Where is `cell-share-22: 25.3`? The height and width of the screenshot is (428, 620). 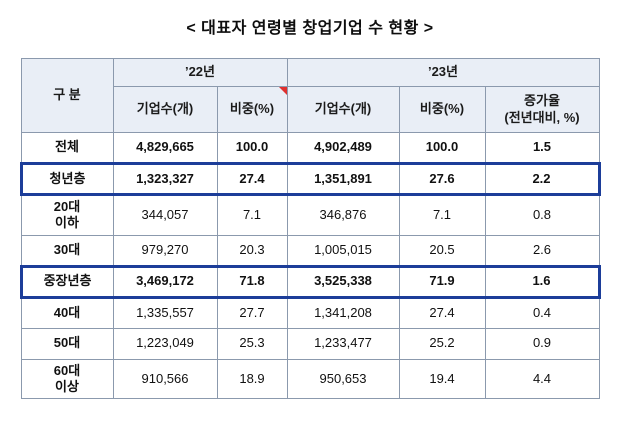
cell-share-22: 25.3 is located at coordinates (252, 343).